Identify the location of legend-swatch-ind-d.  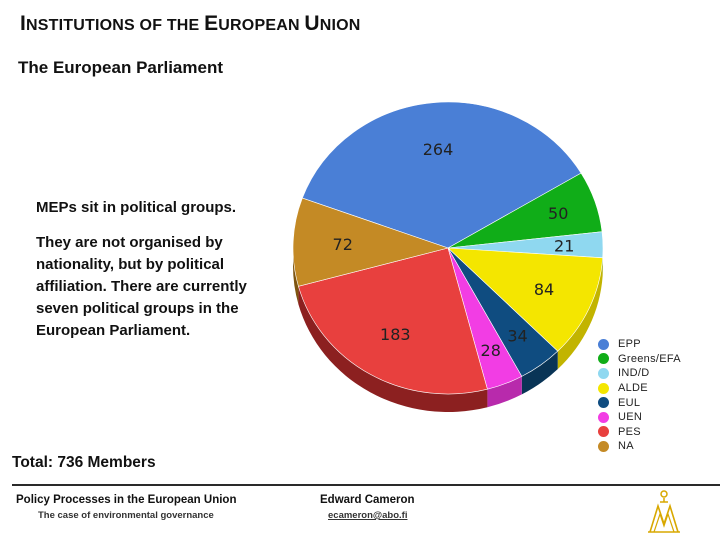
(603, 373).